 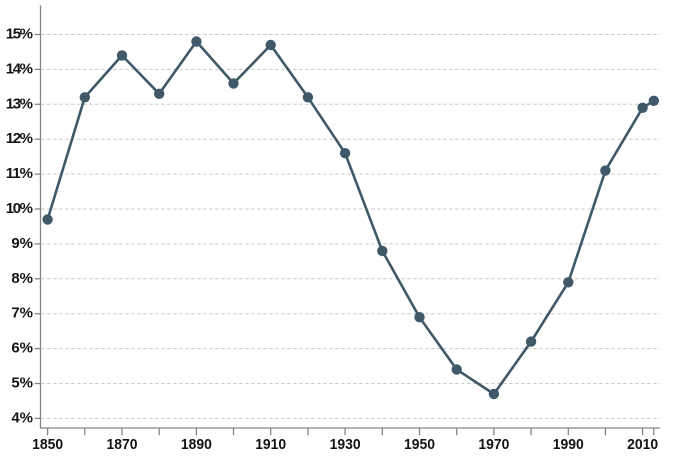 I want to click on svg-text: 14%, so click(x=19, y=68).